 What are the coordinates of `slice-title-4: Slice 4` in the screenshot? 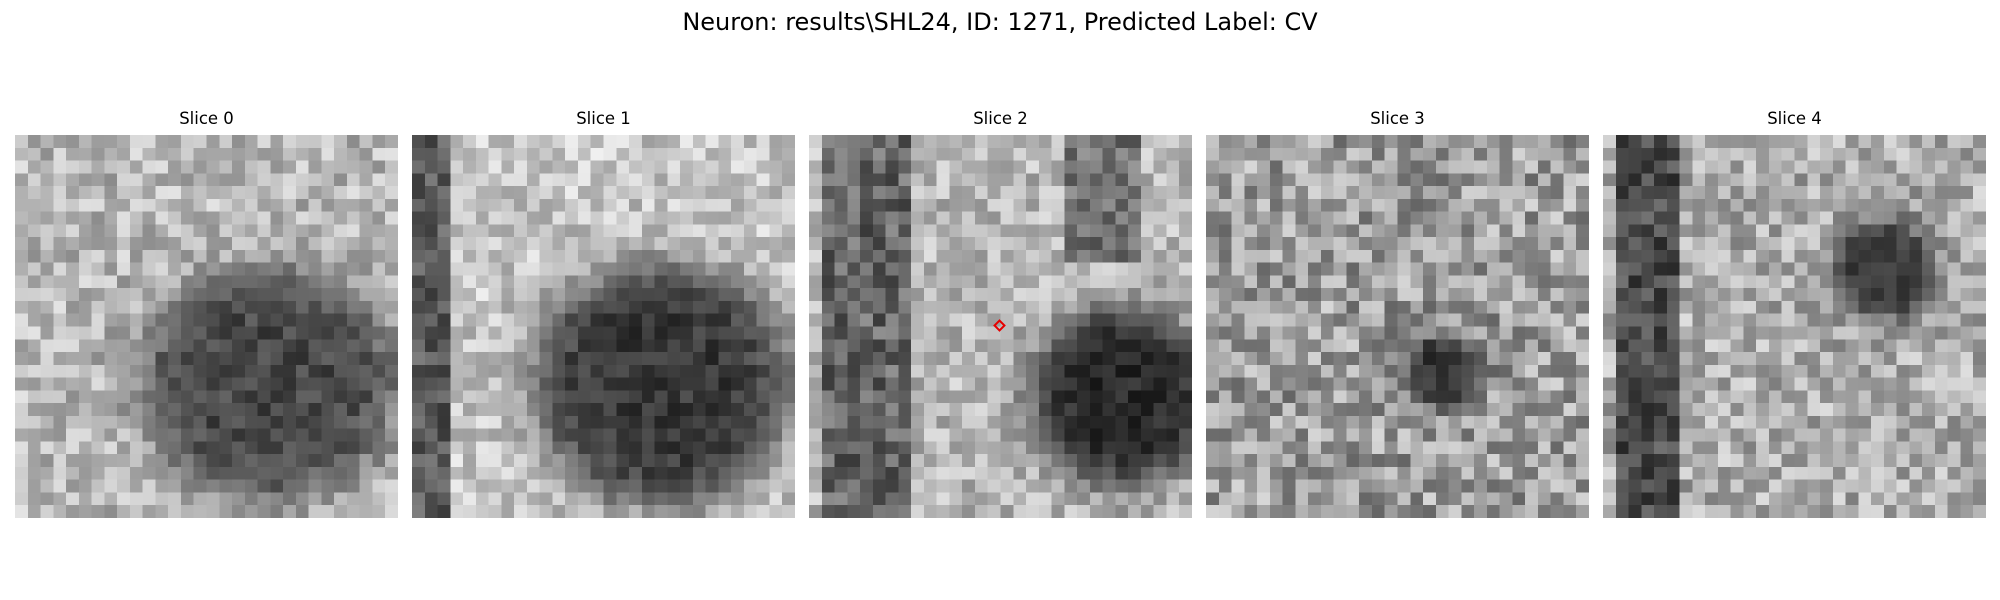 It's located at (1794, 118).